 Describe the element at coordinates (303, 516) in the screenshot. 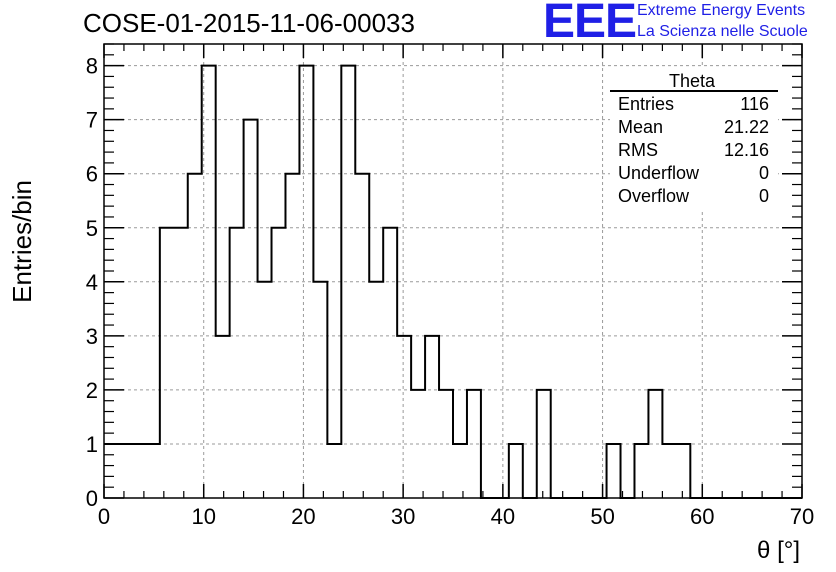

I see `x-tick-label: 20` at that location.